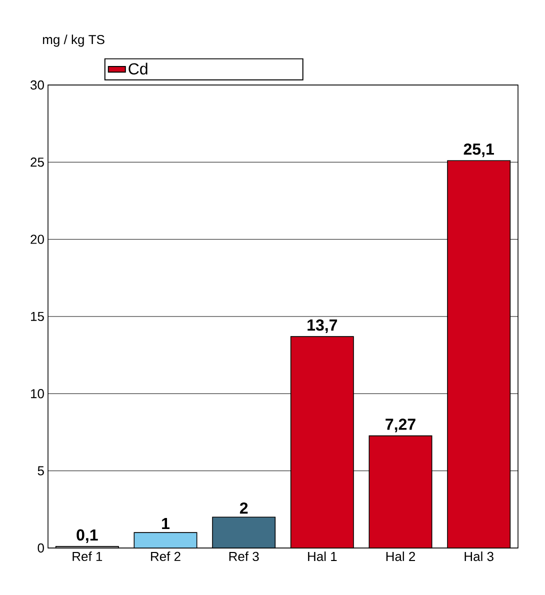 Image resolution: width=545 pixels, height=595 pixels. I want to click on legend-label: Cd, so click(138, 68).